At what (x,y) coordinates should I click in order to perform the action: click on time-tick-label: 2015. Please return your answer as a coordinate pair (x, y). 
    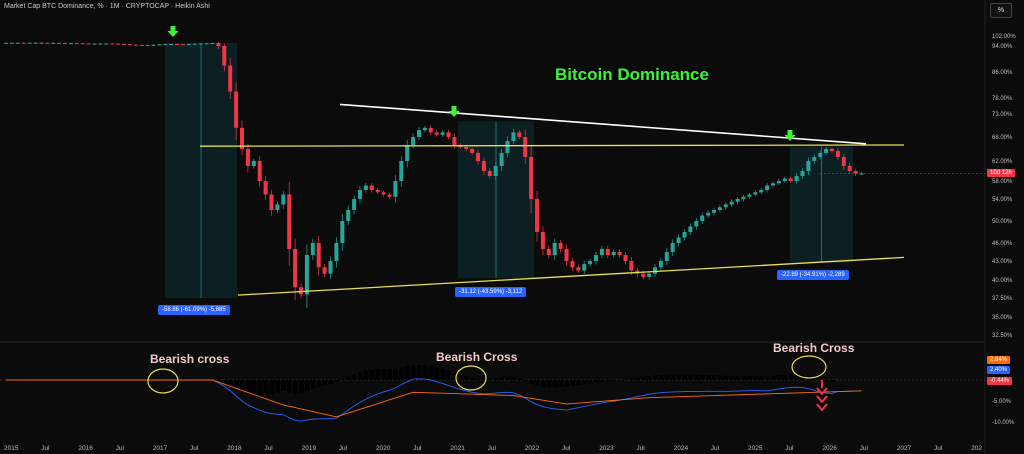
    Looking at the image, I should click on (11, 448).